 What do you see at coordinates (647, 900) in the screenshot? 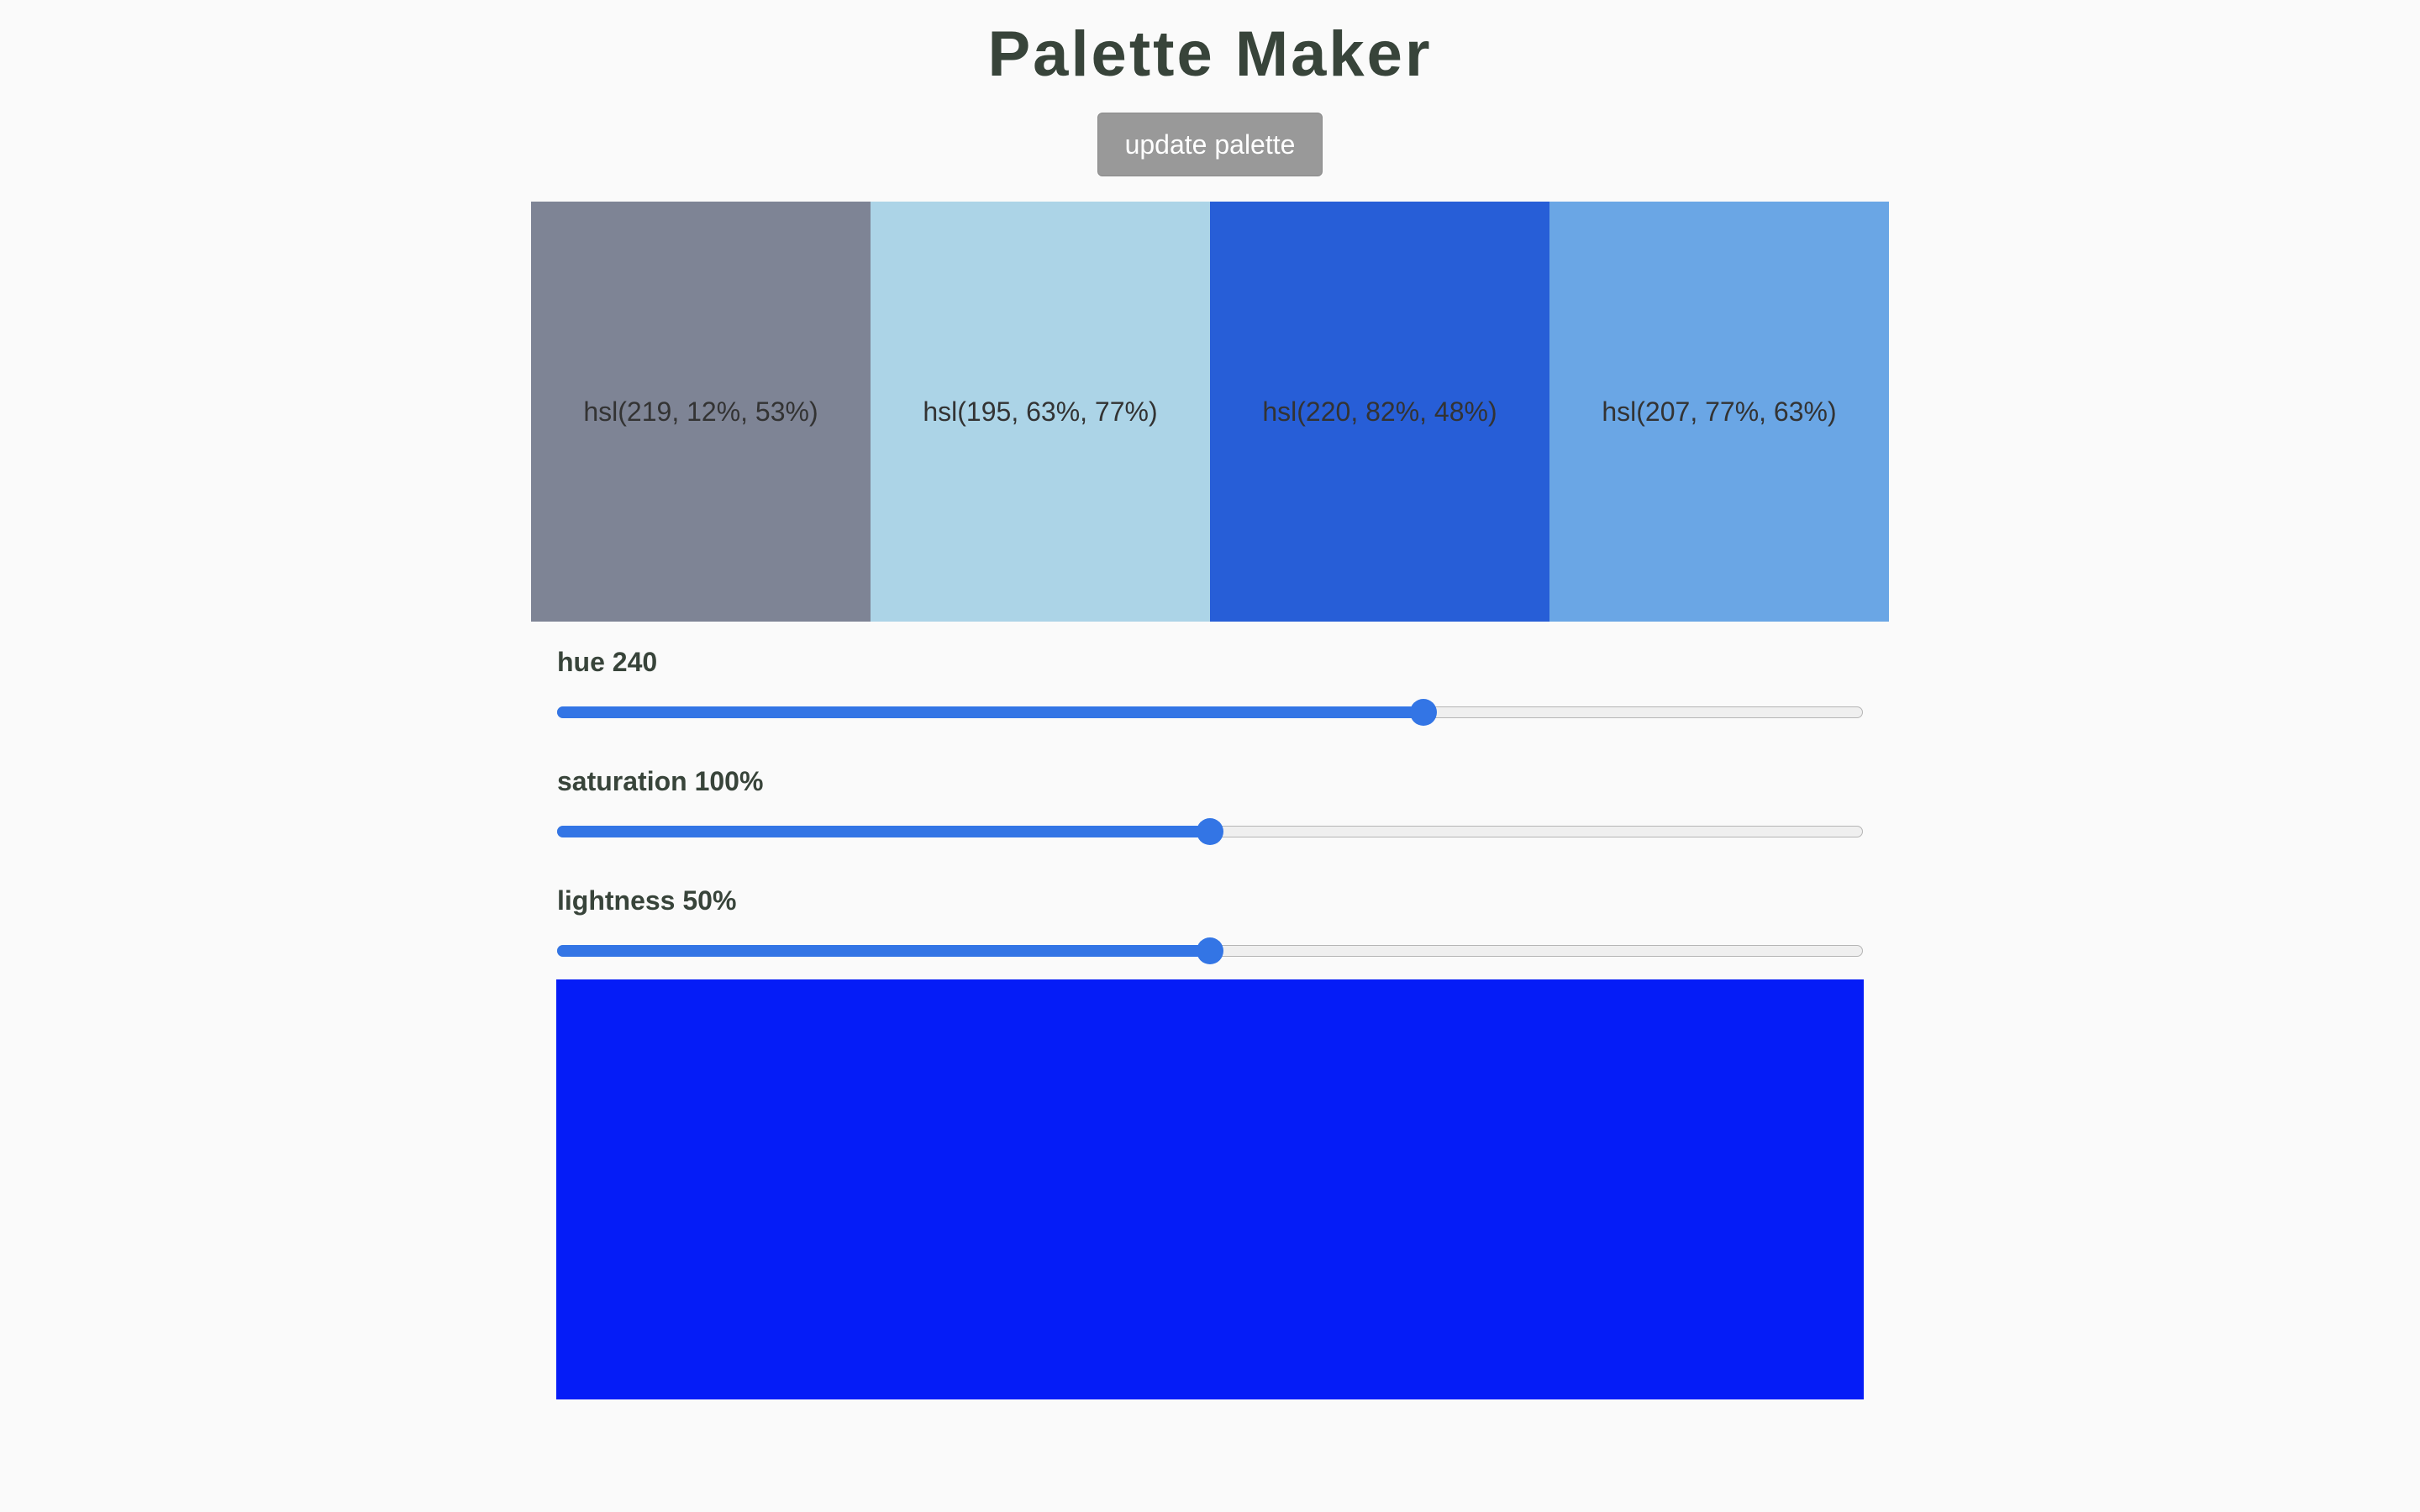
I see `lightness-label: lightness 50%` at bounding box center [647, 900].